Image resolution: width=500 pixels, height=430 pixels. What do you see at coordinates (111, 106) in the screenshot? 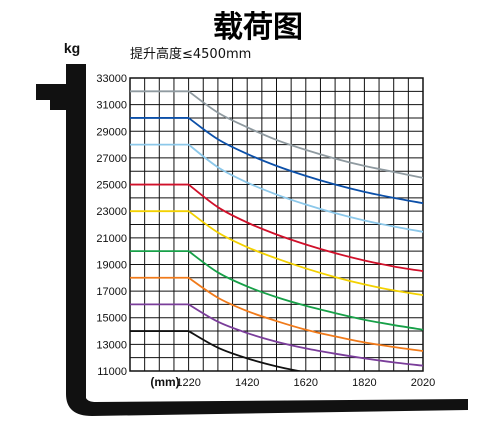
I see `y-tick-label: 31000` at bounding box center [111, 106].